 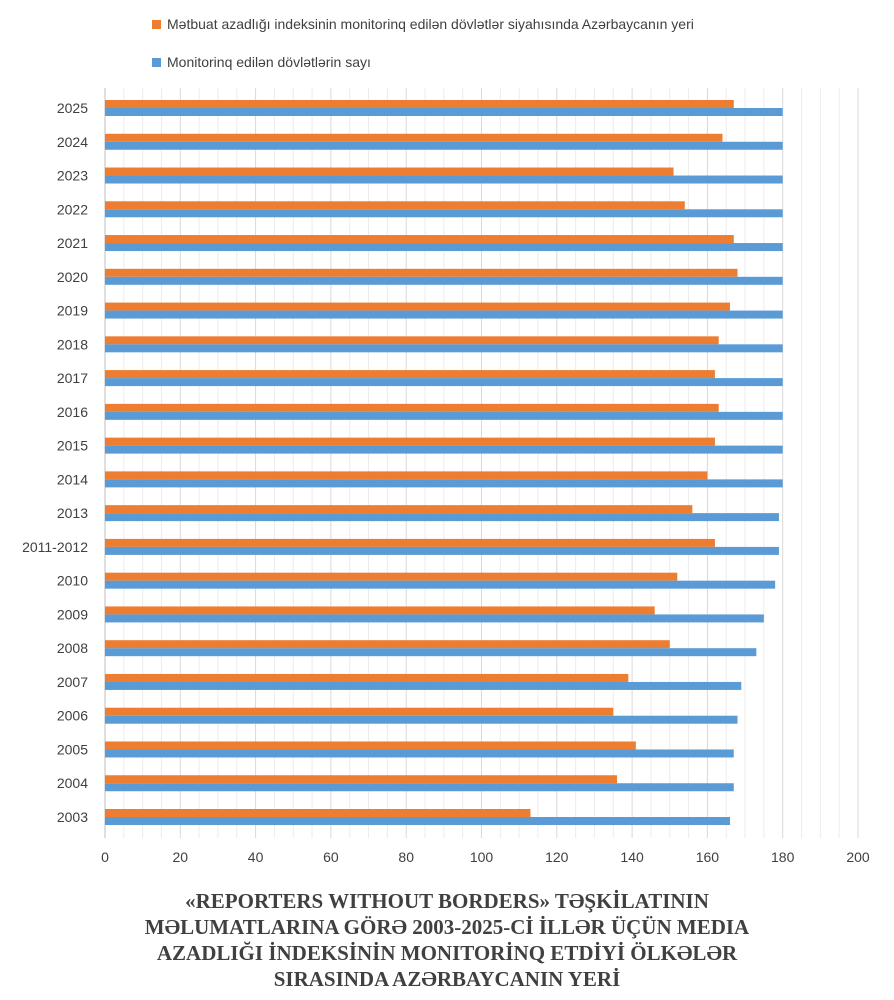 What do you see at coordinates (447, 979) in the screenshot?
I see `caption-line-4: SIRASINDA AZƏRBAYCANIN YERİ` at bounding box center [447, 979].